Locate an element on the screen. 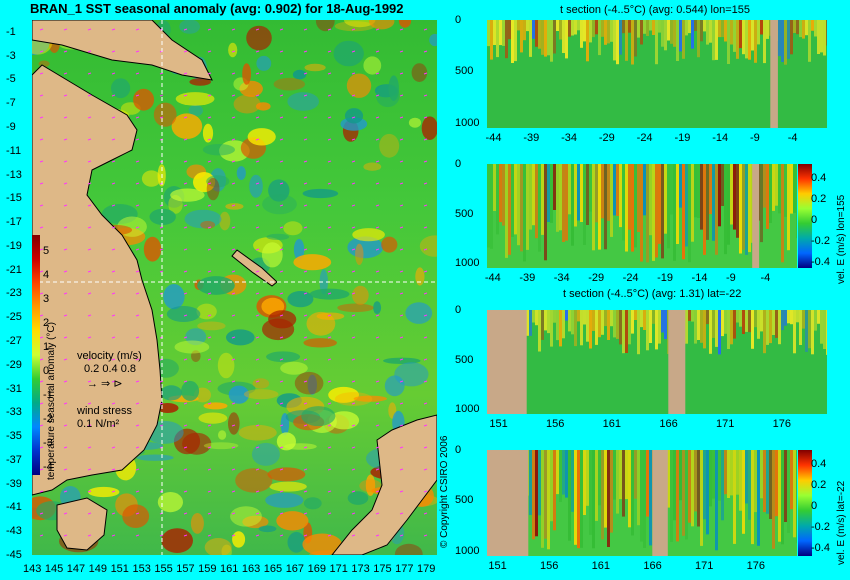 Image resolution: width=850 pixels, height=580 pixels. t-section-lat-title: t section (-4..5°C) (avg: 1.31) lat=-22 is located at coordinates (652, 294).